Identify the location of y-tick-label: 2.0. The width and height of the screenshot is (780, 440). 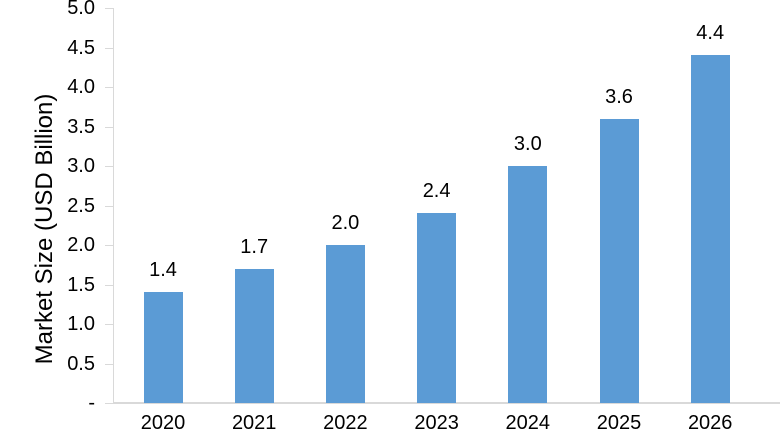
(81, 245).